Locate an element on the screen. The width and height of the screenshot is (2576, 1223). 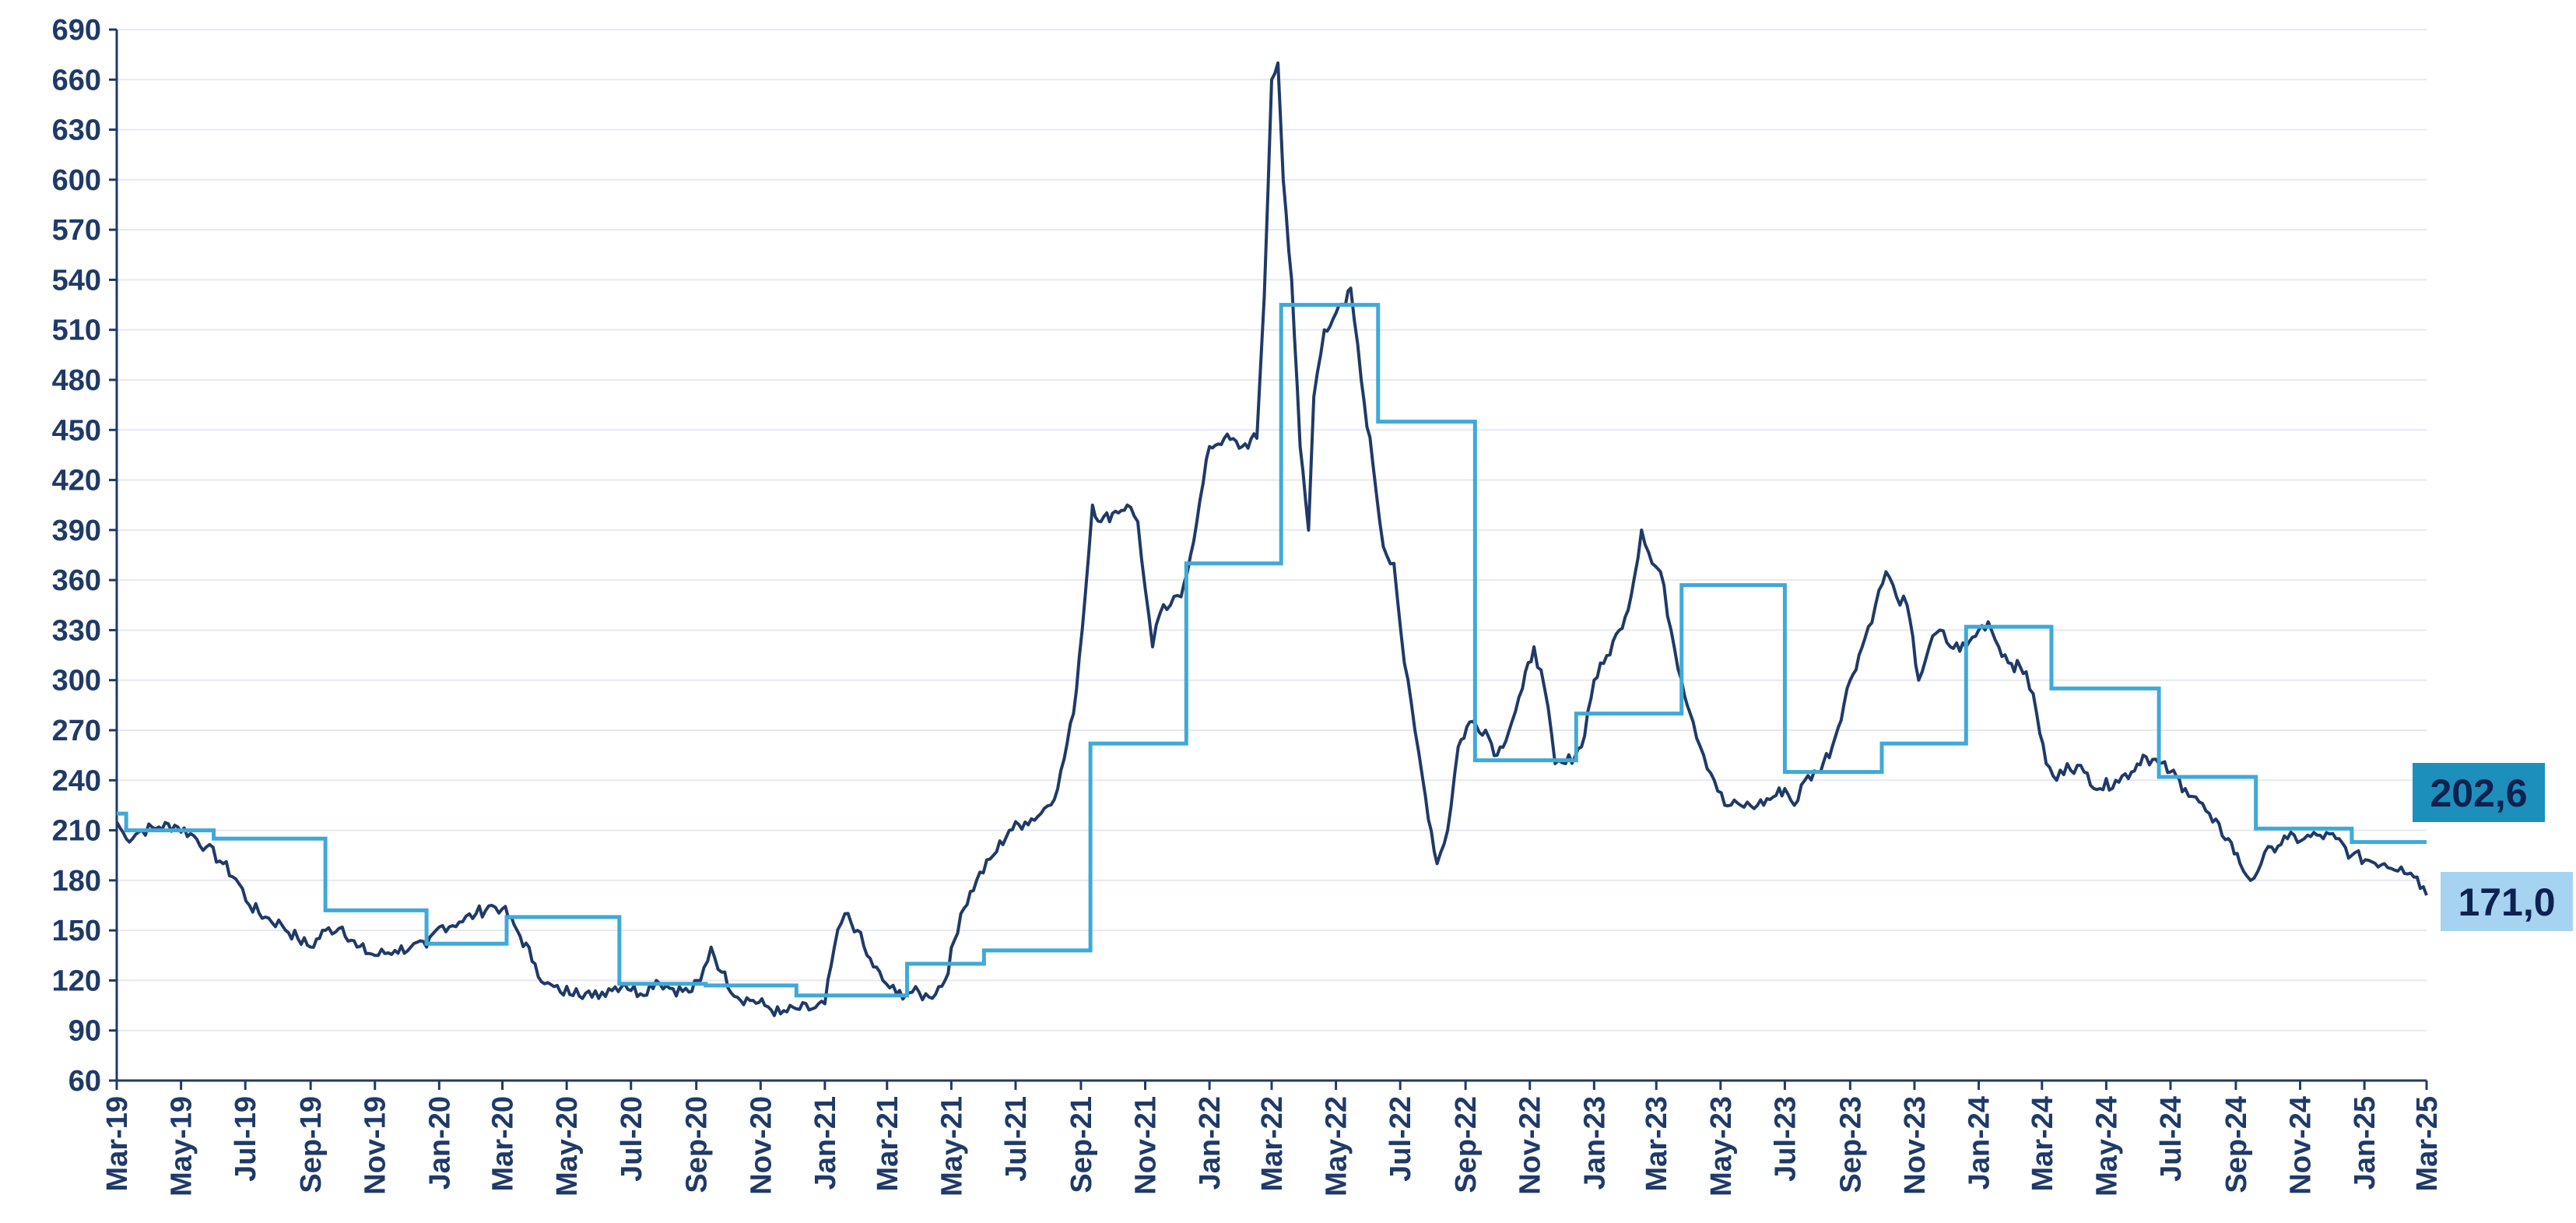
y-tick-label: 510 is located at coordinates (77, 331).